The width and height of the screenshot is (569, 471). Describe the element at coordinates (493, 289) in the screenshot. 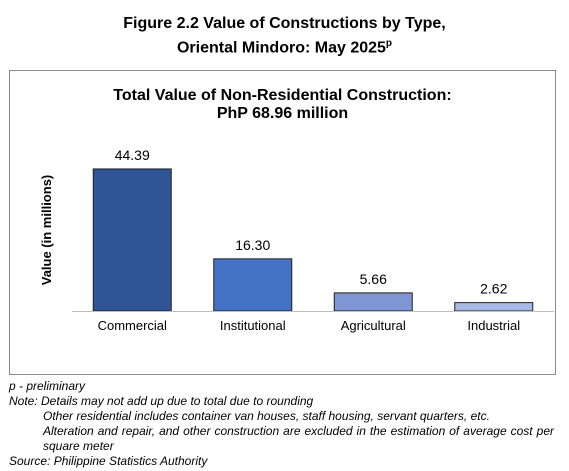

I see `data-label-industrial: 2.62` at that location.